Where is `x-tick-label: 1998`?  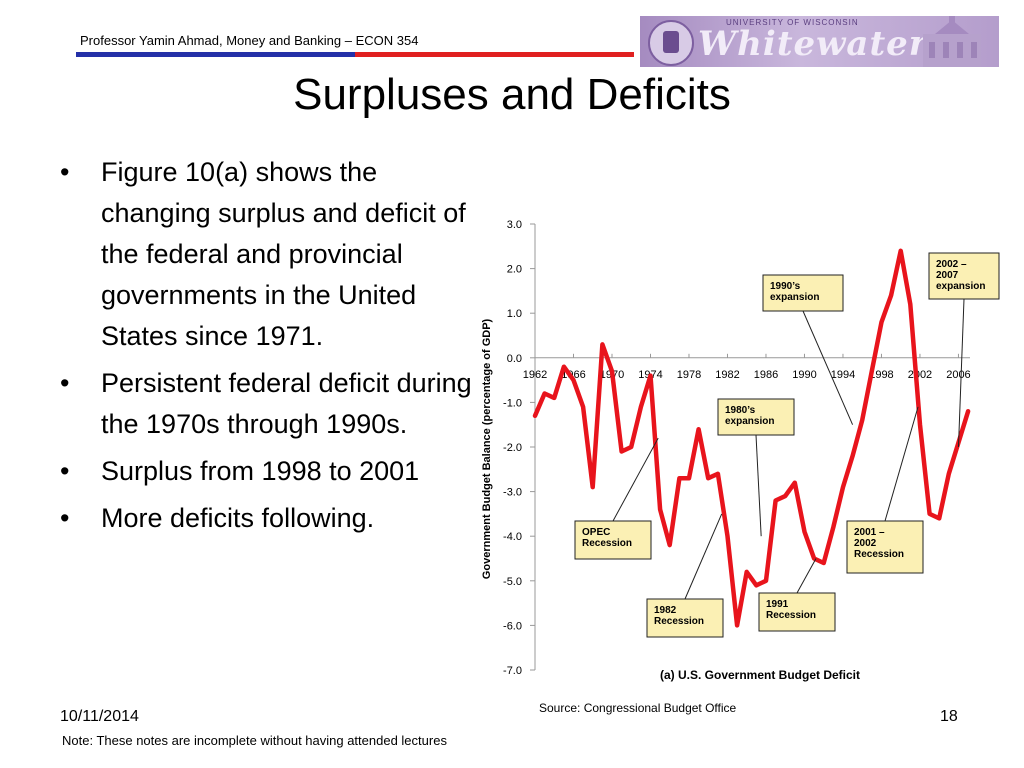 x-tick-label: 1998 is located at coordinates (881, 375).